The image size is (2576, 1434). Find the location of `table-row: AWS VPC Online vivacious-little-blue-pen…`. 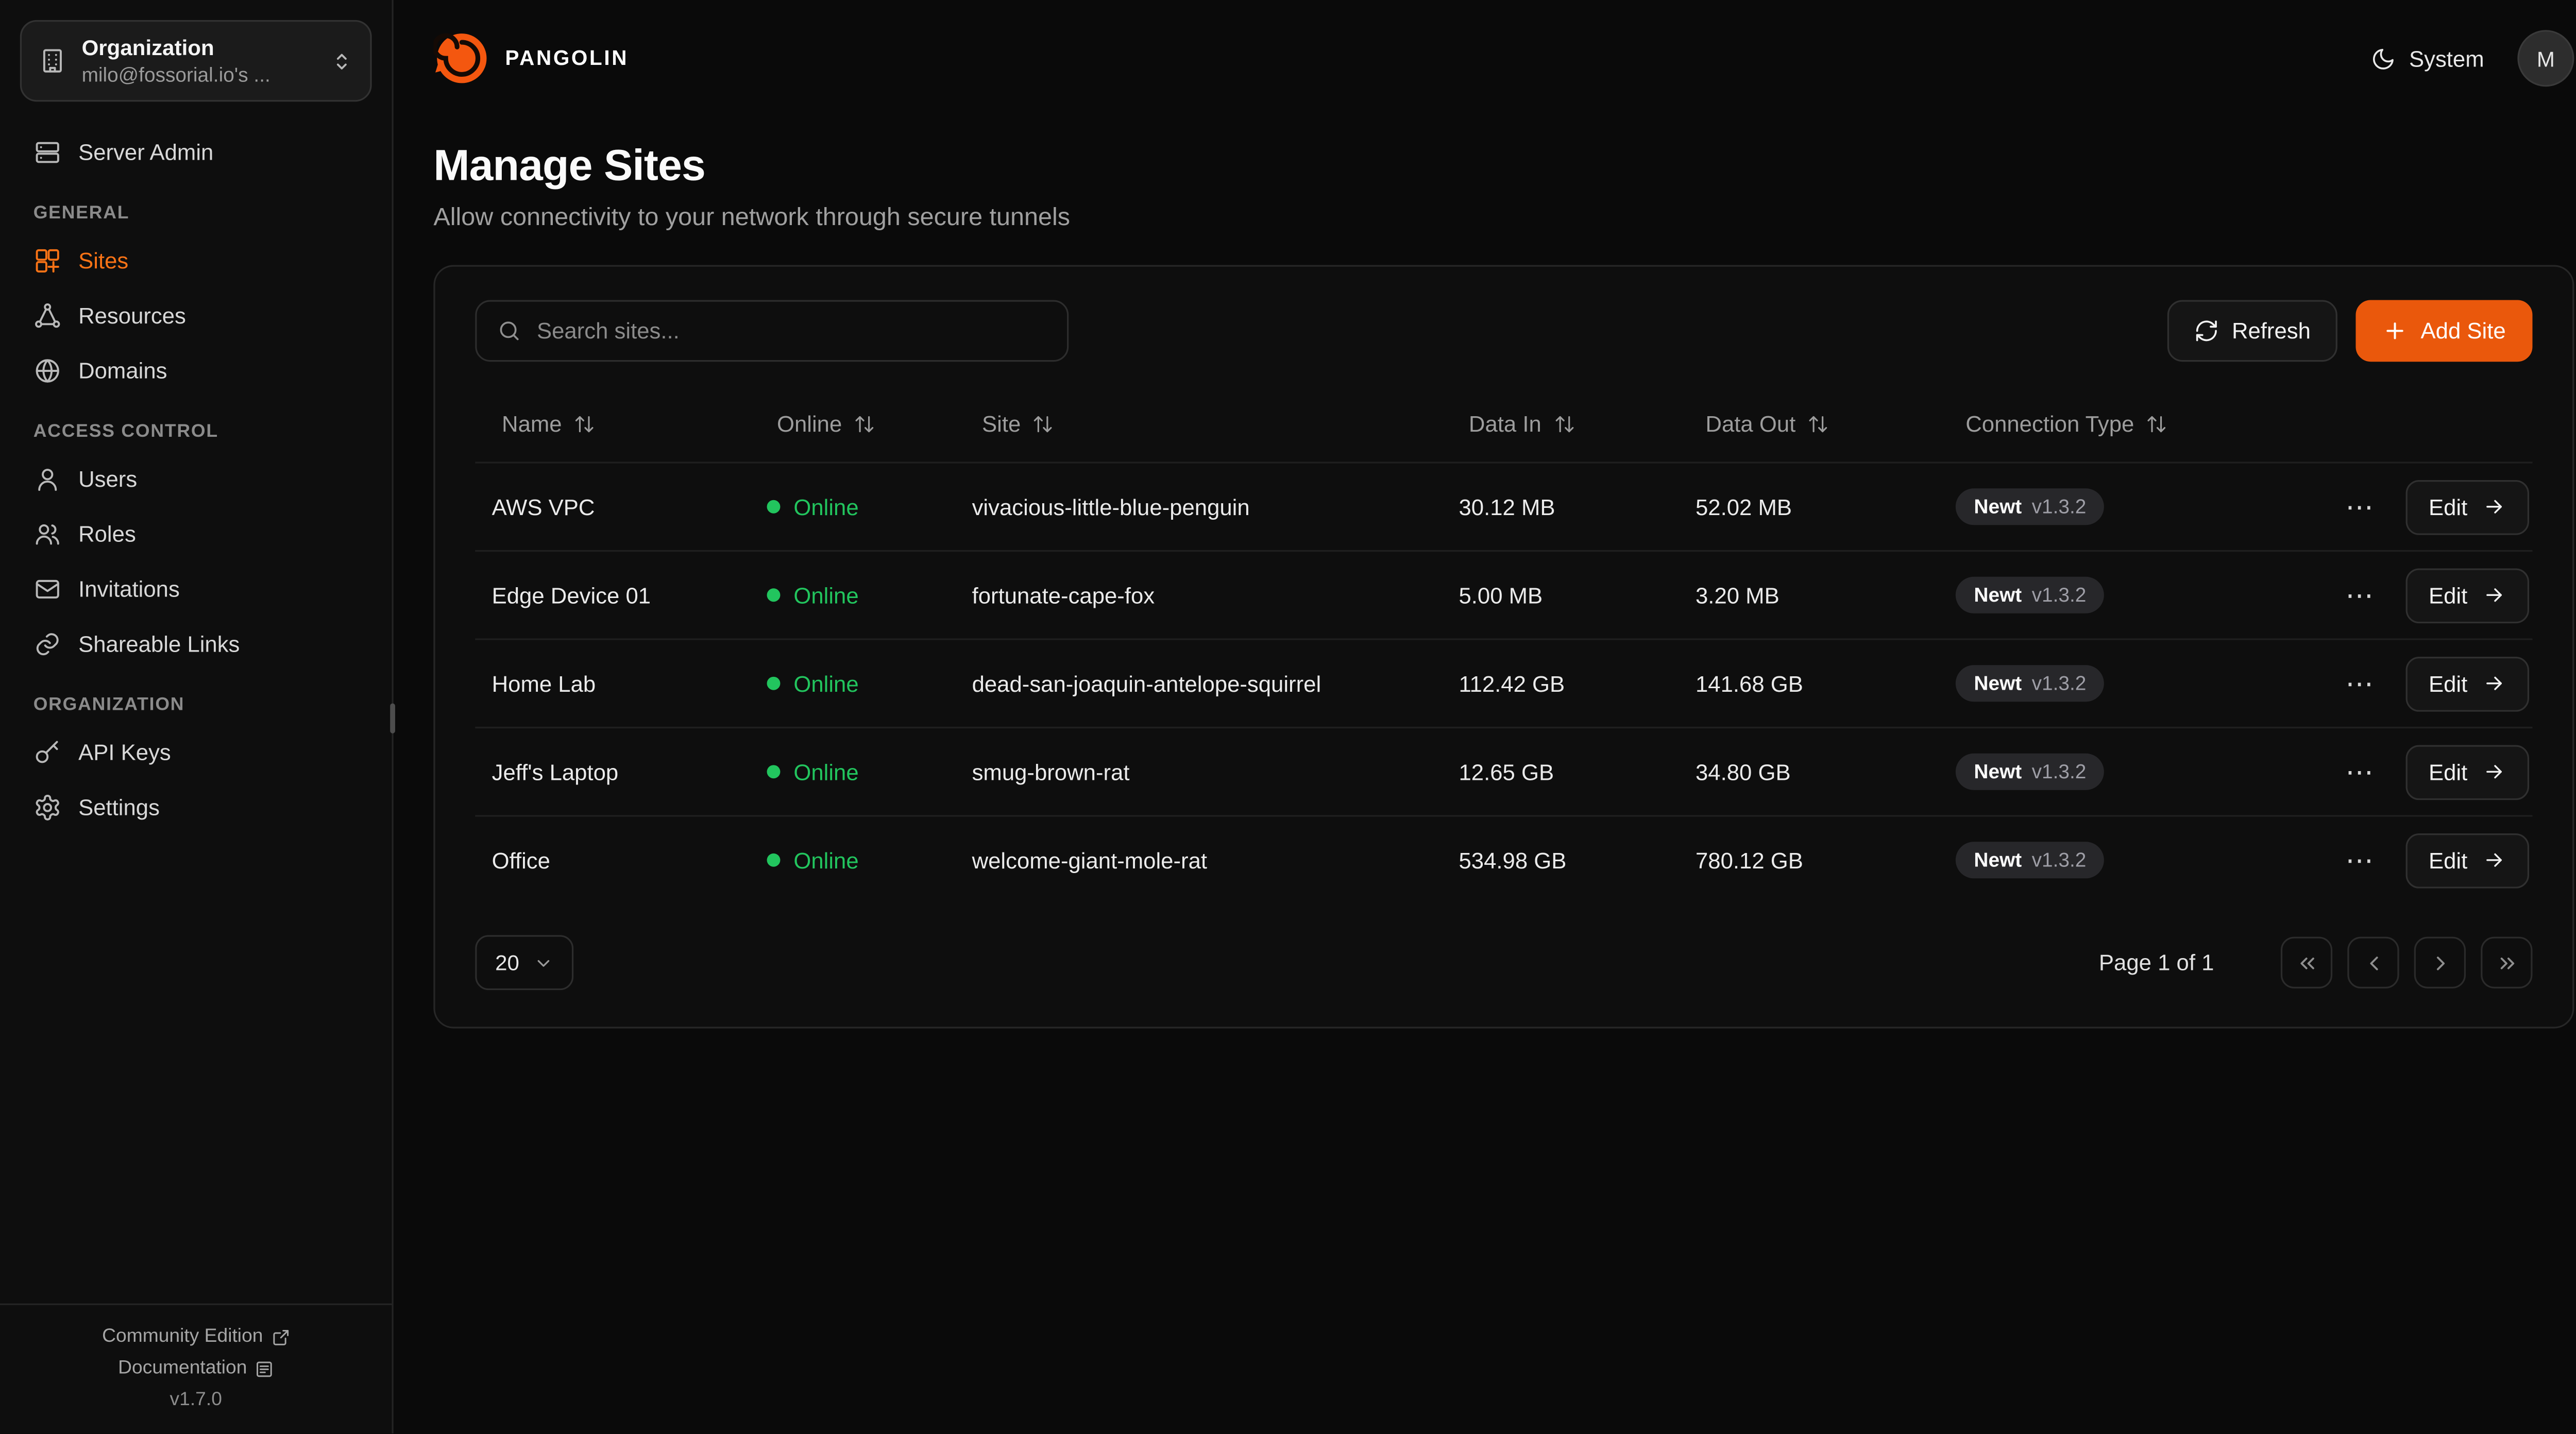

table-row: AWS VPC Online vivacious-little-blue-pen… is located at coordinates (1504, 506).